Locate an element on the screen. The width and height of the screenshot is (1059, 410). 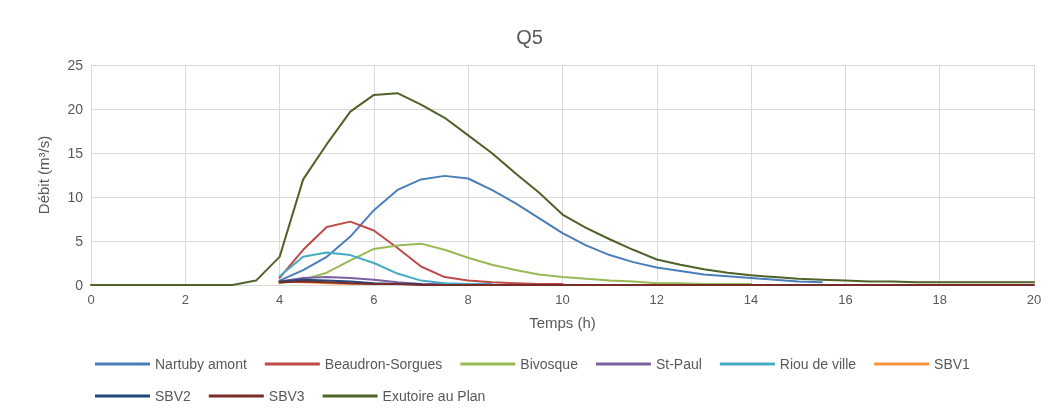
y-tick-label: 15 is located at coordinates (75, 153).